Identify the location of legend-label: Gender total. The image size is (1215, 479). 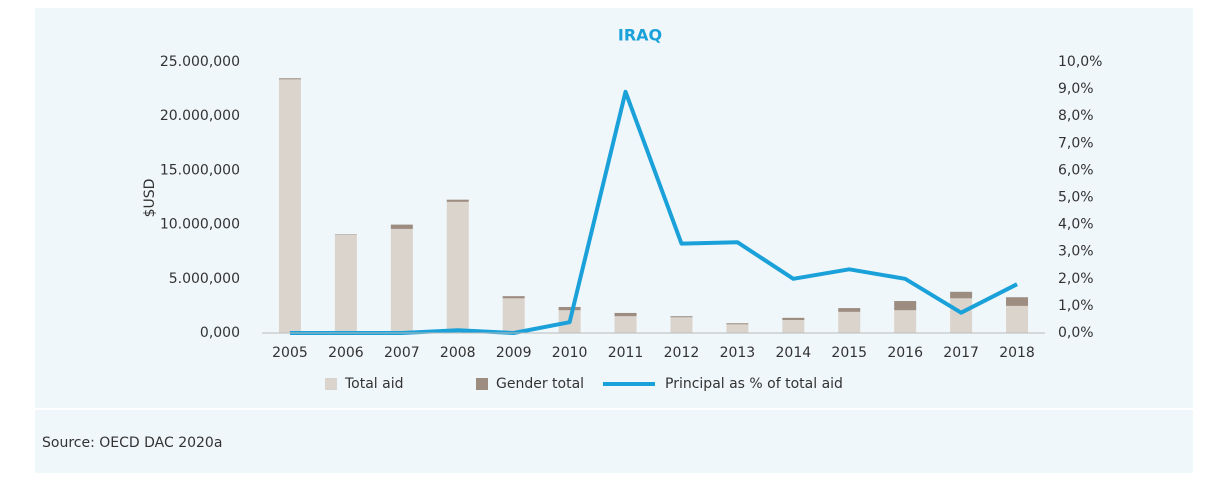
(540, 384).